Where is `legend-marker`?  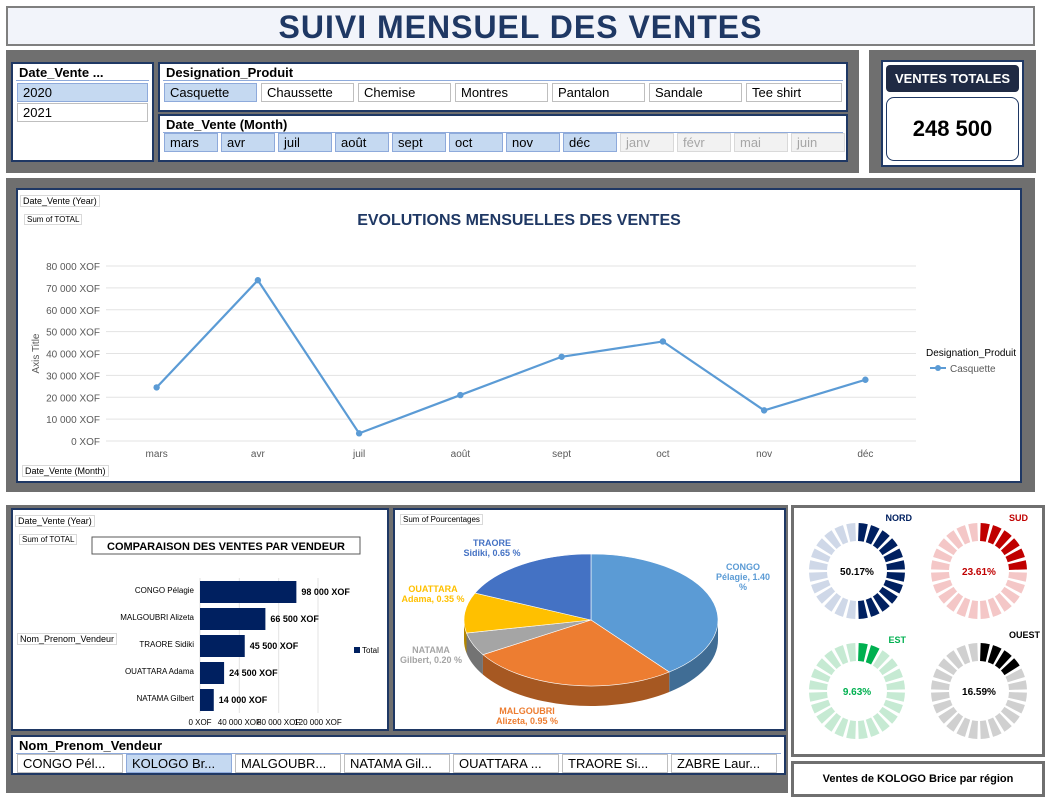 legend-marker is located at coordinates (938, 368).